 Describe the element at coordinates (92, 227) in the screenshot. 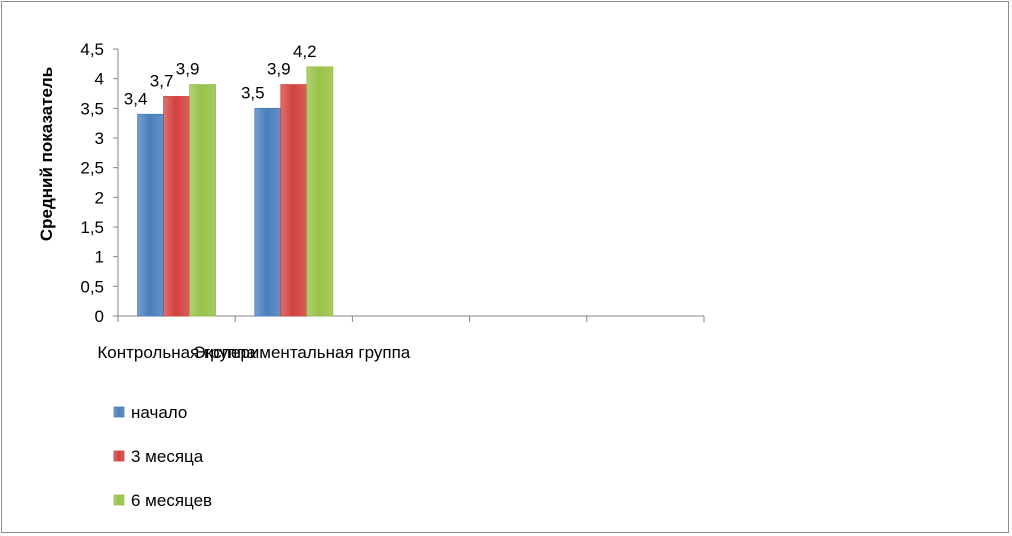

I see `y-tick-label: 1,5` at that location.